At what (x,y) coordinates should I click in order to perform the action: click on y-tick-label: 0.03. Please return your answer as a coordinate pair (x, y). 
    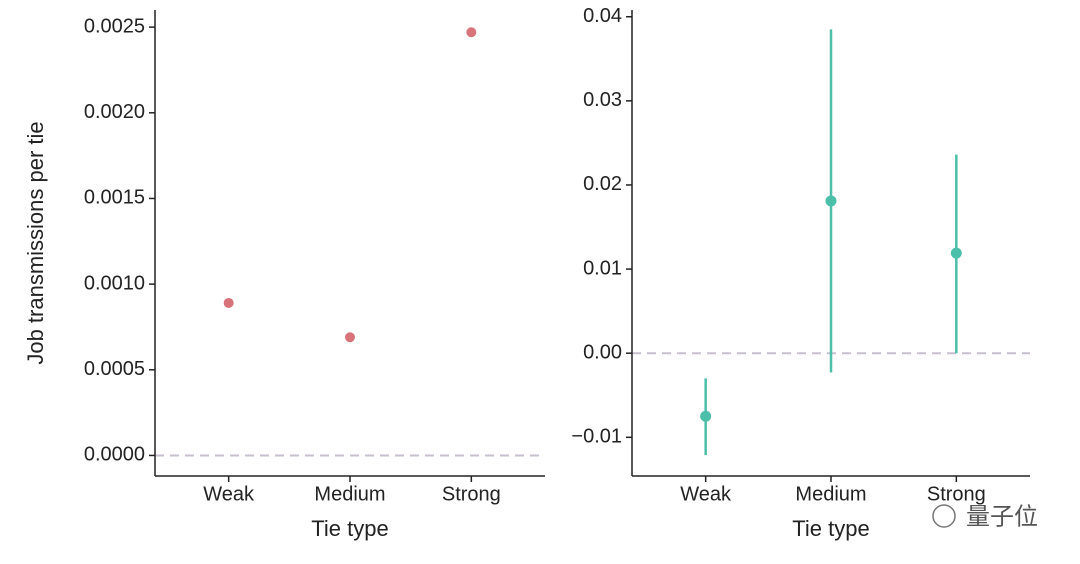
    Looking at the image, I should click on (602, 100).